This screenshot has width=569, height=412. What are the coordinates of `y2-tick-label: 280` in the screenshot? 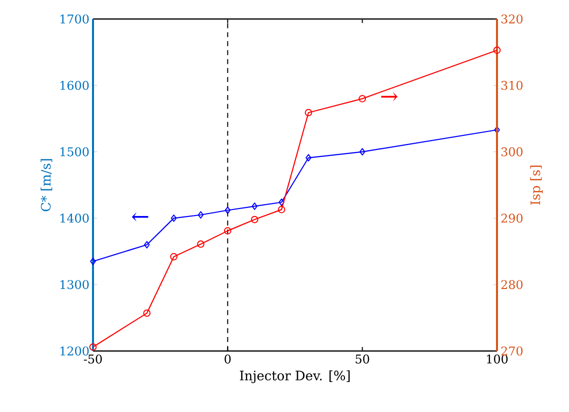 It's located at (512, 285).